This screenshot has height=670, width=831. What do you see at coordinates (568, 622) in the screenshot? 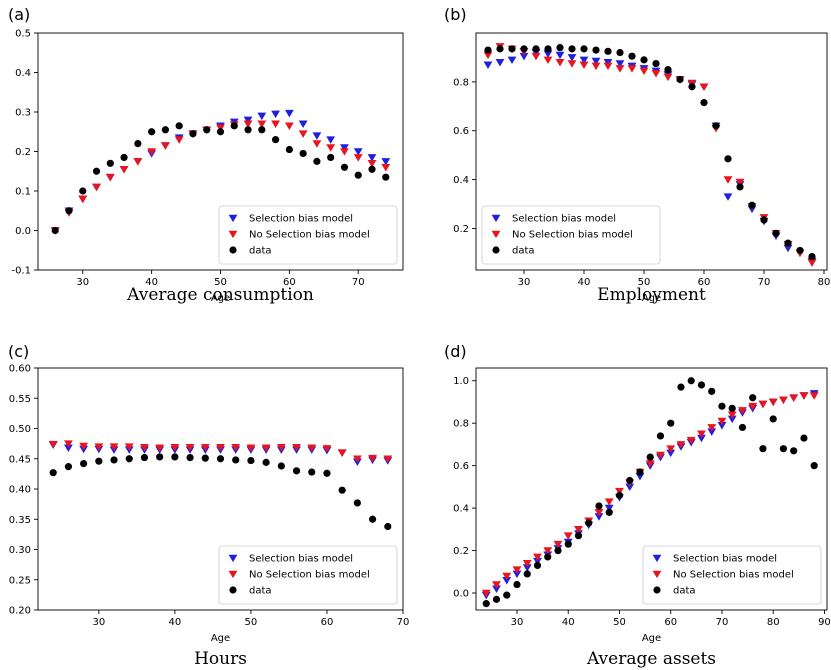
I see `x-tick-label: 40` at bounding box center [568, 622].